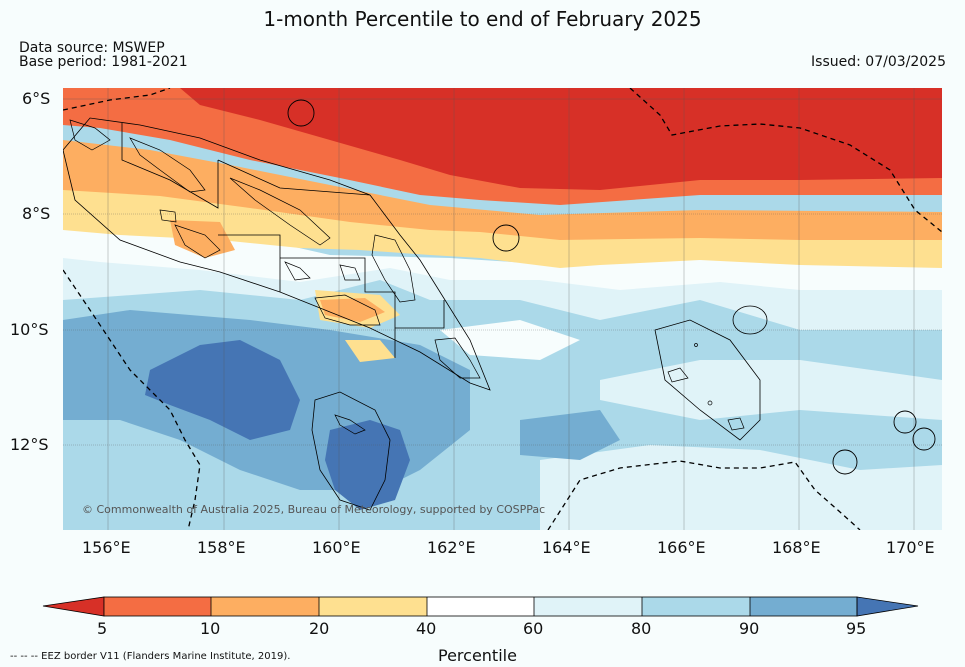 Image resolution: width=965 pixels, height=667 pixels. What do you see at coordinates (910, 547) in the screenshot?
I see `lon-label-170e: 170°E` at bounding box center [910, 547].